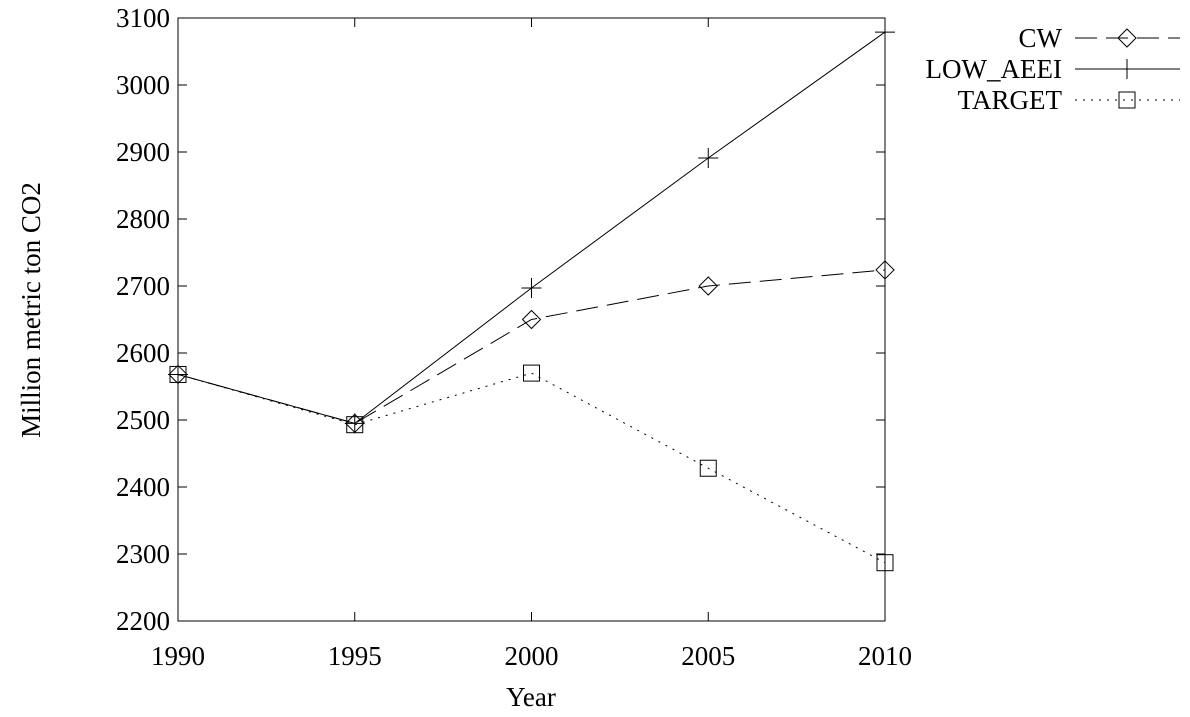 This screenshot has width=1190, height=717. What do you see at coordinates (355, 656) in the screenshot?
I see `x-tick-label: 1995` at bounding box center [355, 656].